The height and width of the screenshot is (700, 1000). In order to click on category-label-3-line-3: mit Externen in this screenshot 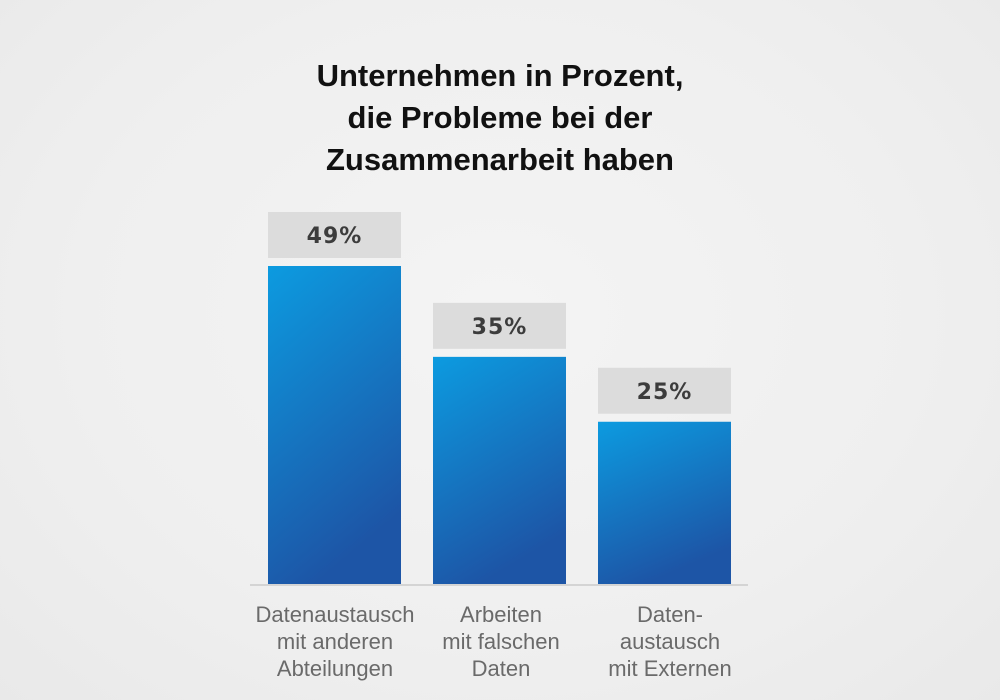, I will do `click(670, 668)`.